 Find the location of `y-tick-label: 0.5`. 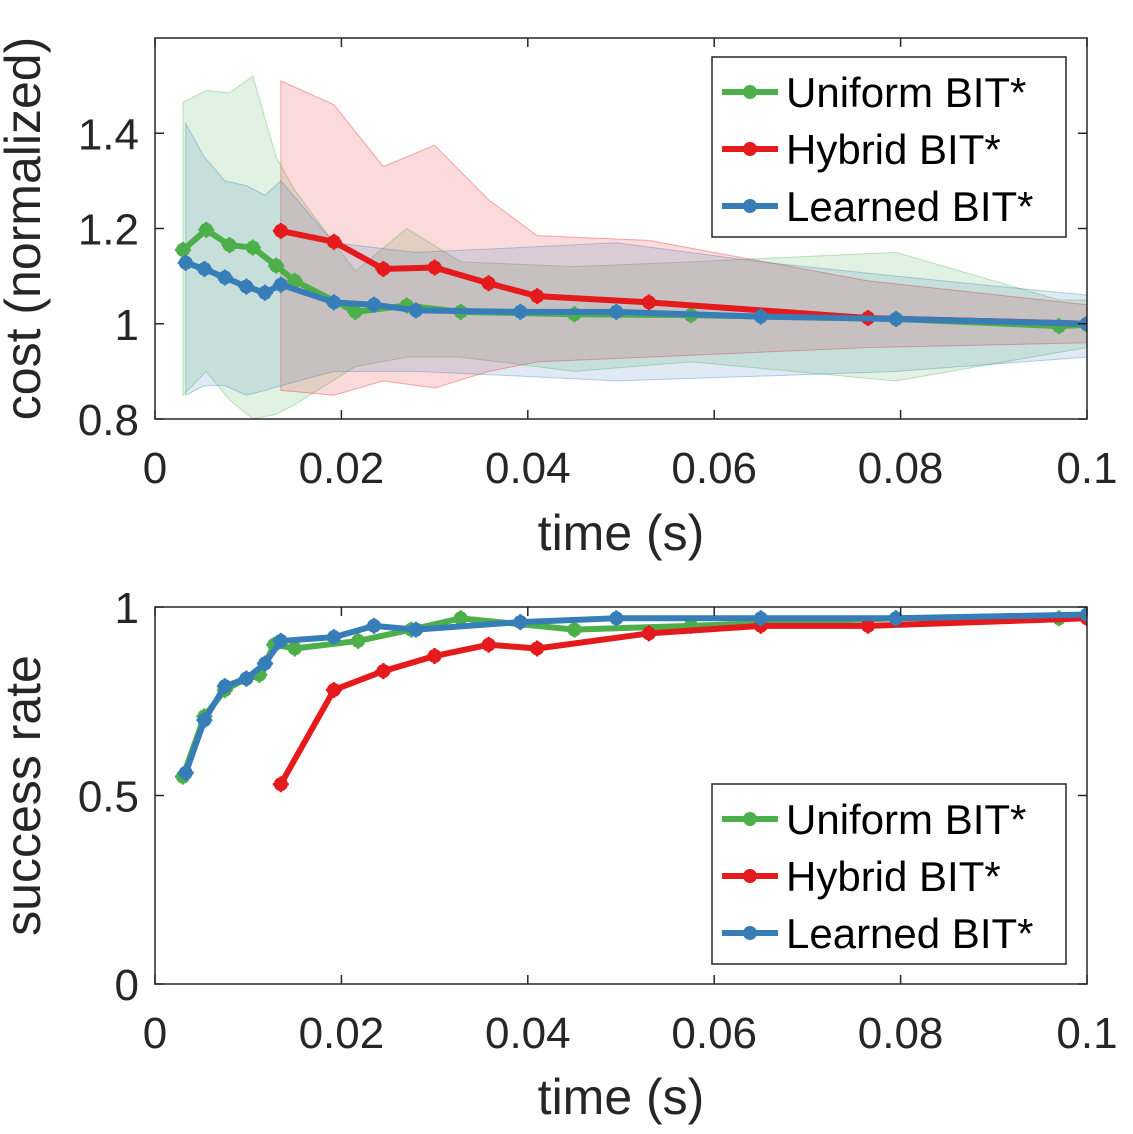

y-tick-label: 0.5 is located at coordinates (108, 797).